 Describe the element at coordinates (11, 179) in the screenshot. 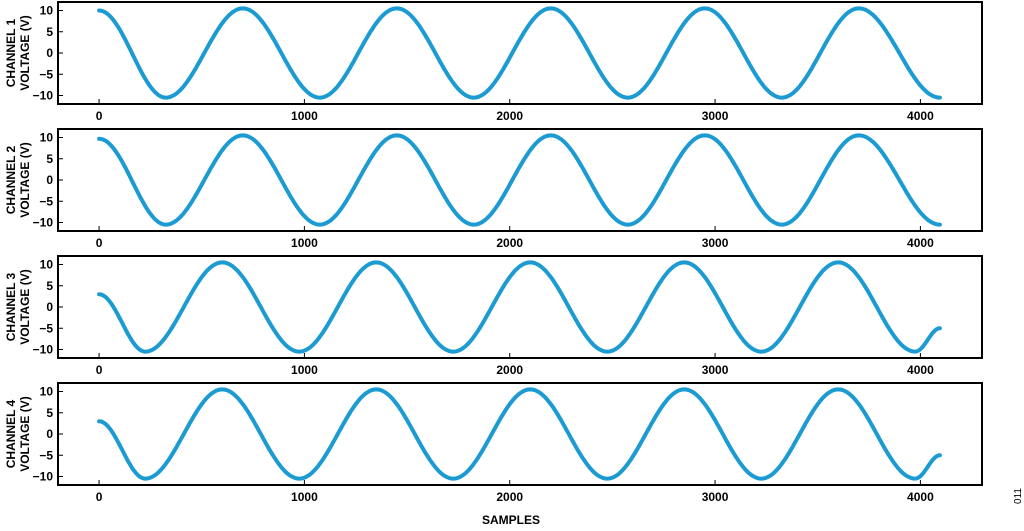

I see `y-axis-title-channel: CHANNEL 2` at that location.